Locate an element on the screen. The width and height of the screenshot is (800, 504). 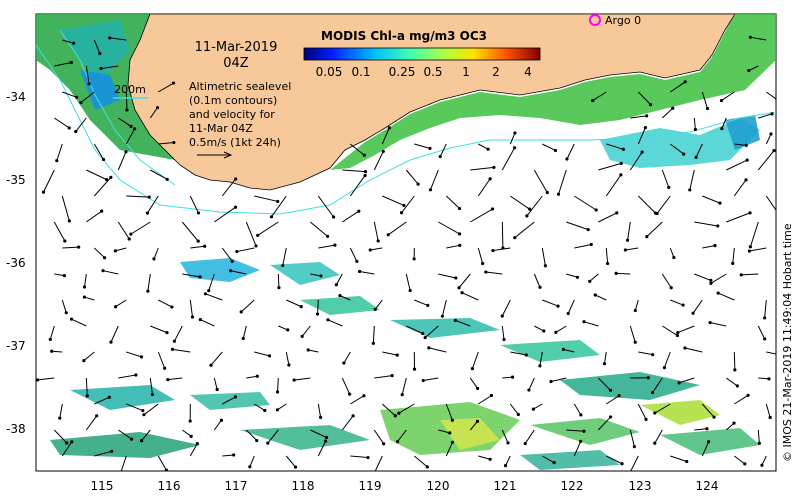
legend-tick-label: 4 is located at coordinates (528, 72).